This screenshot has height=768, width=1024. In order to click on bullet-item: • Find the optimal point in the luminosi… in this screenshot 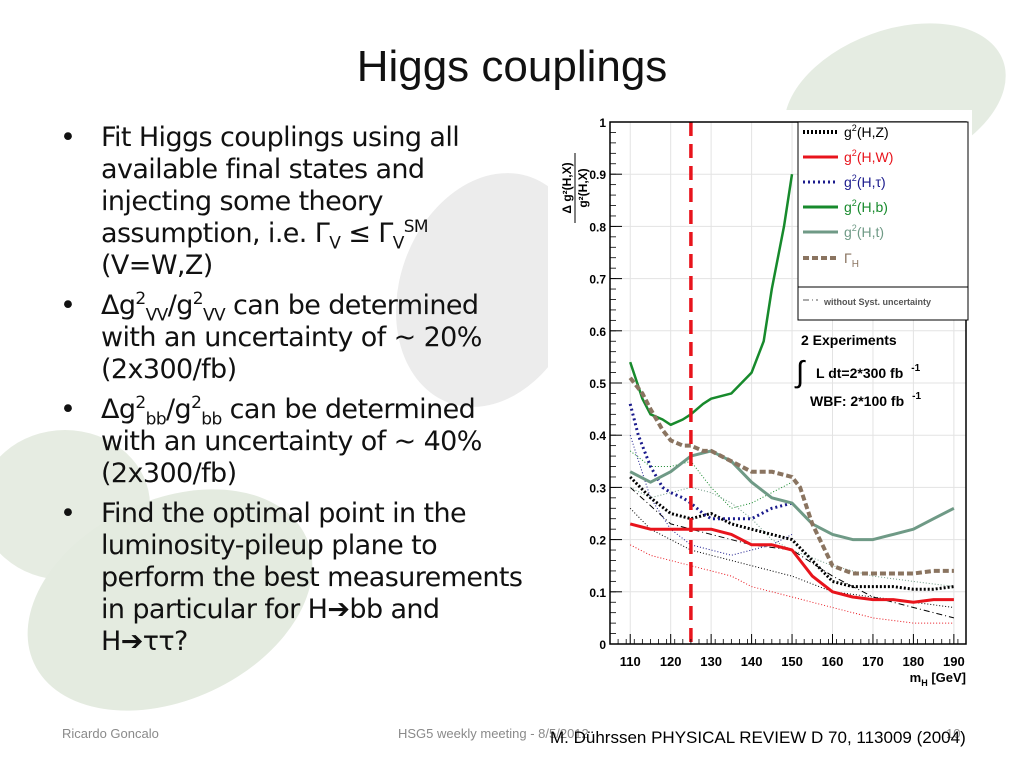, I will do `click(295, 578)`.